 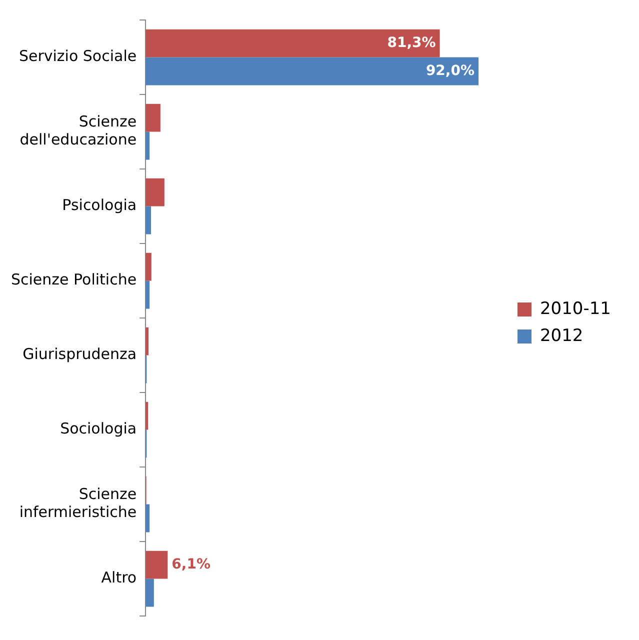 I want to click on data-label: 6,1%, so click(x=191, y=564).